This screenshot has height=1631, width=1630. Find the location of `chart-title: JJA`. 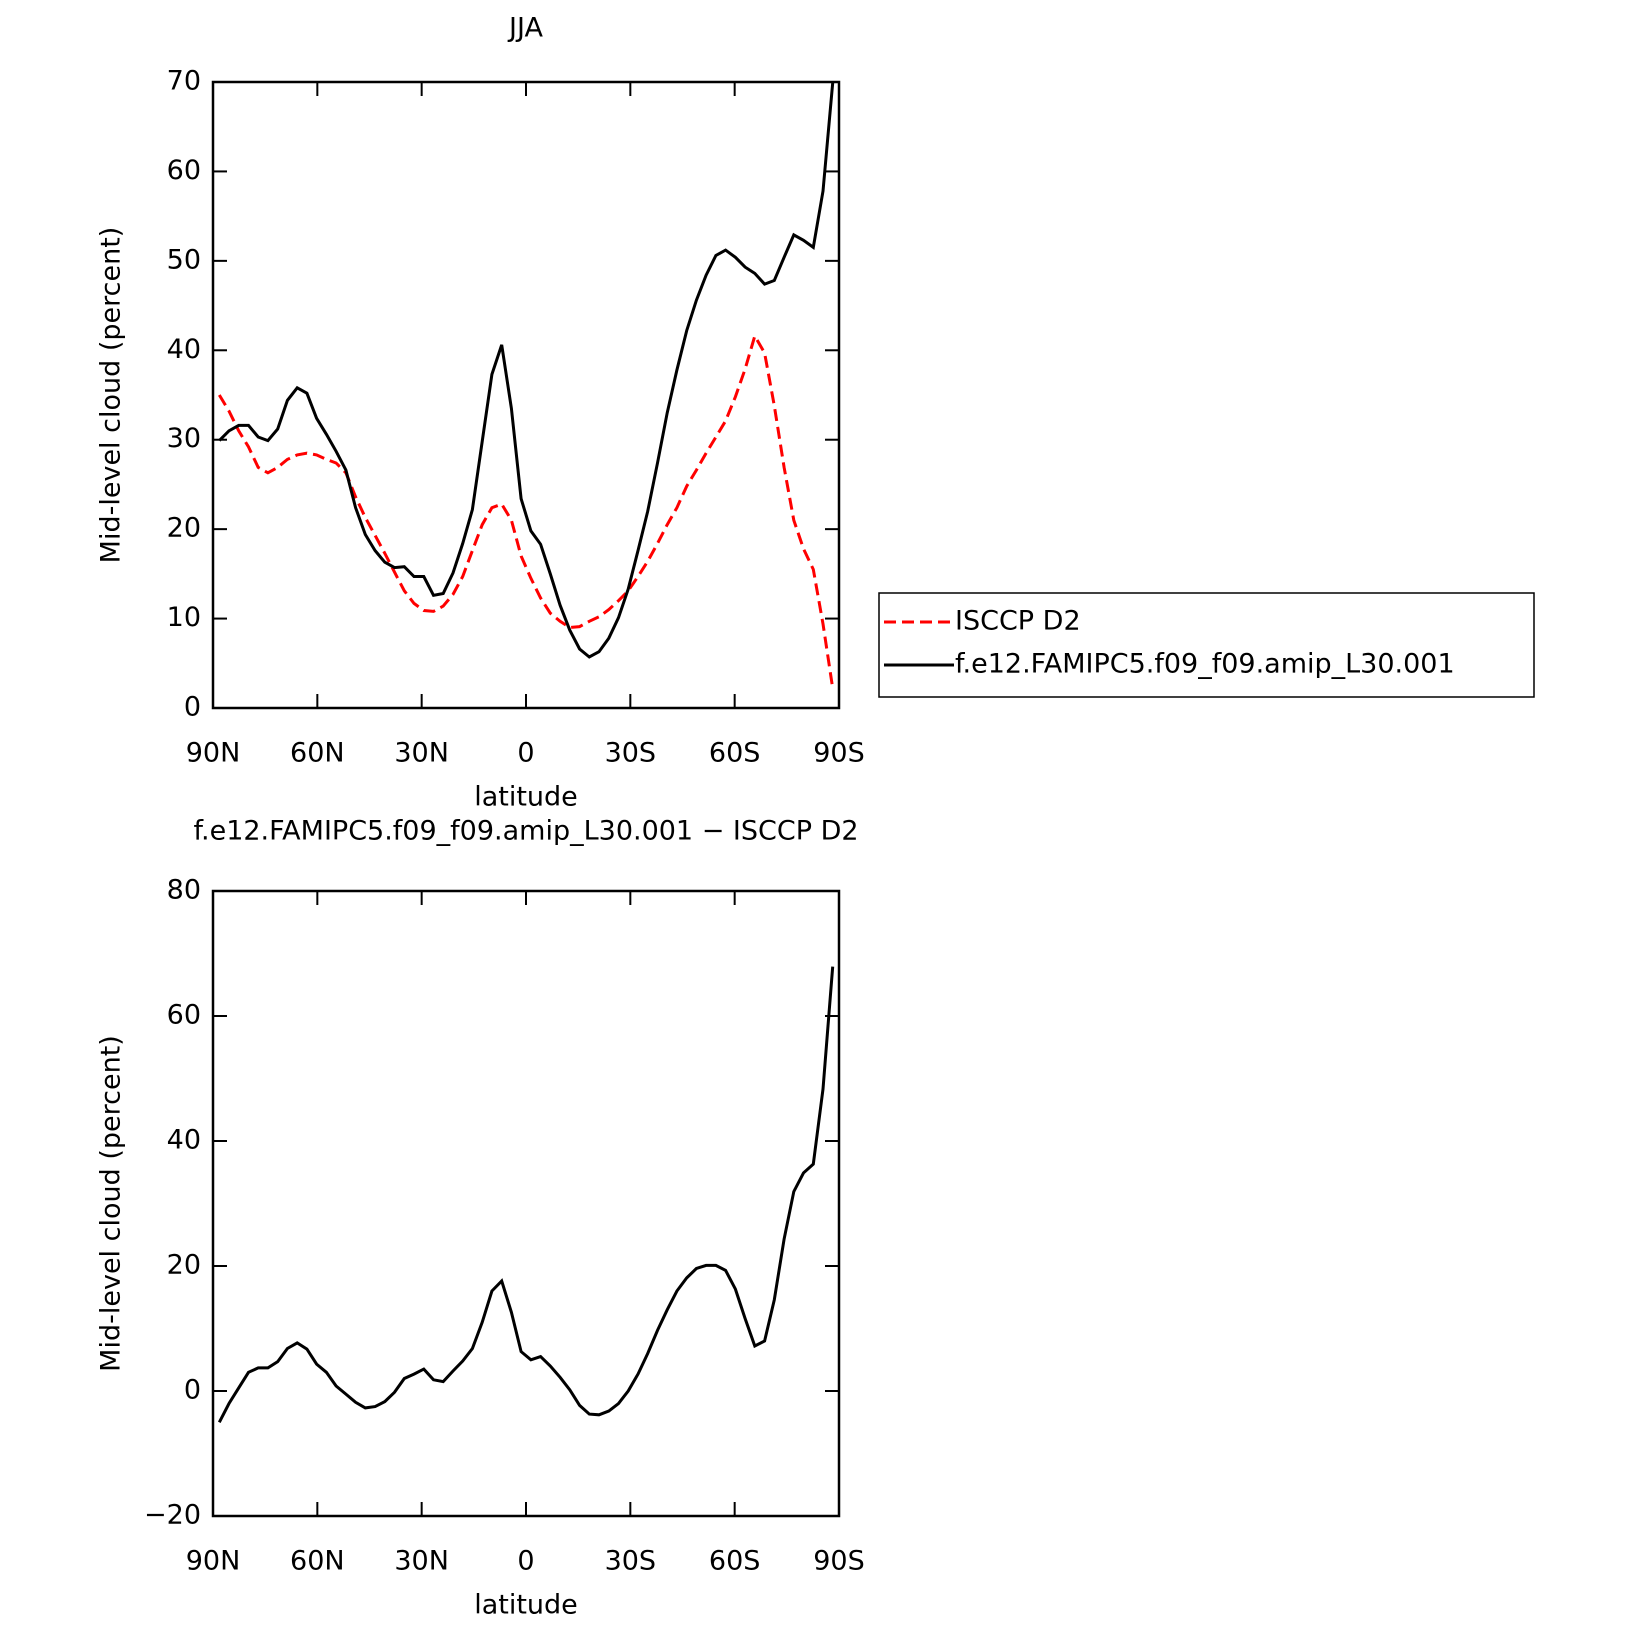

chart-title: JJA is located at coordinates (525, 28).